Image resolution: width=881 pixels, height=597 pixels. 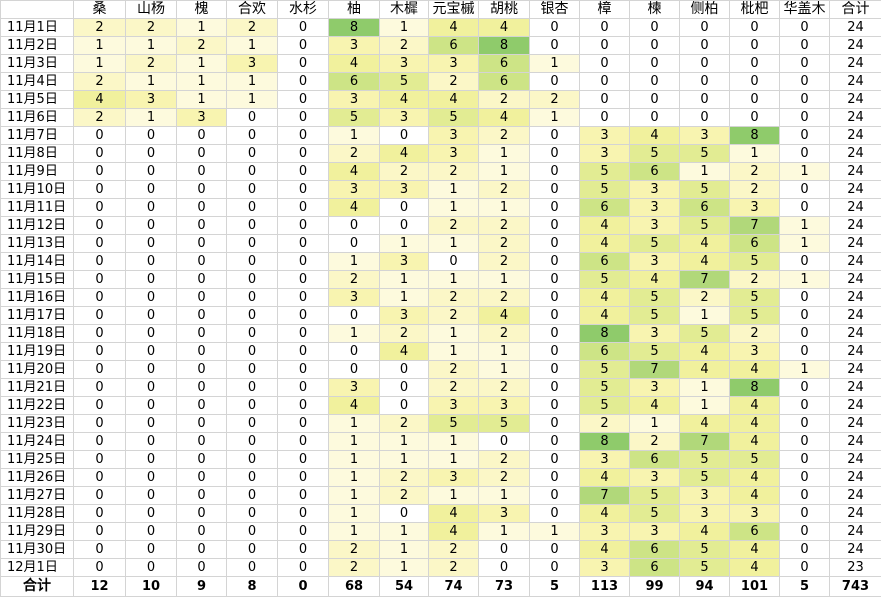 What do you see at coordinates (37, 208) in the screenshot?
I see `row-date-cell: 11月11日` at bounding box center [37, 208].